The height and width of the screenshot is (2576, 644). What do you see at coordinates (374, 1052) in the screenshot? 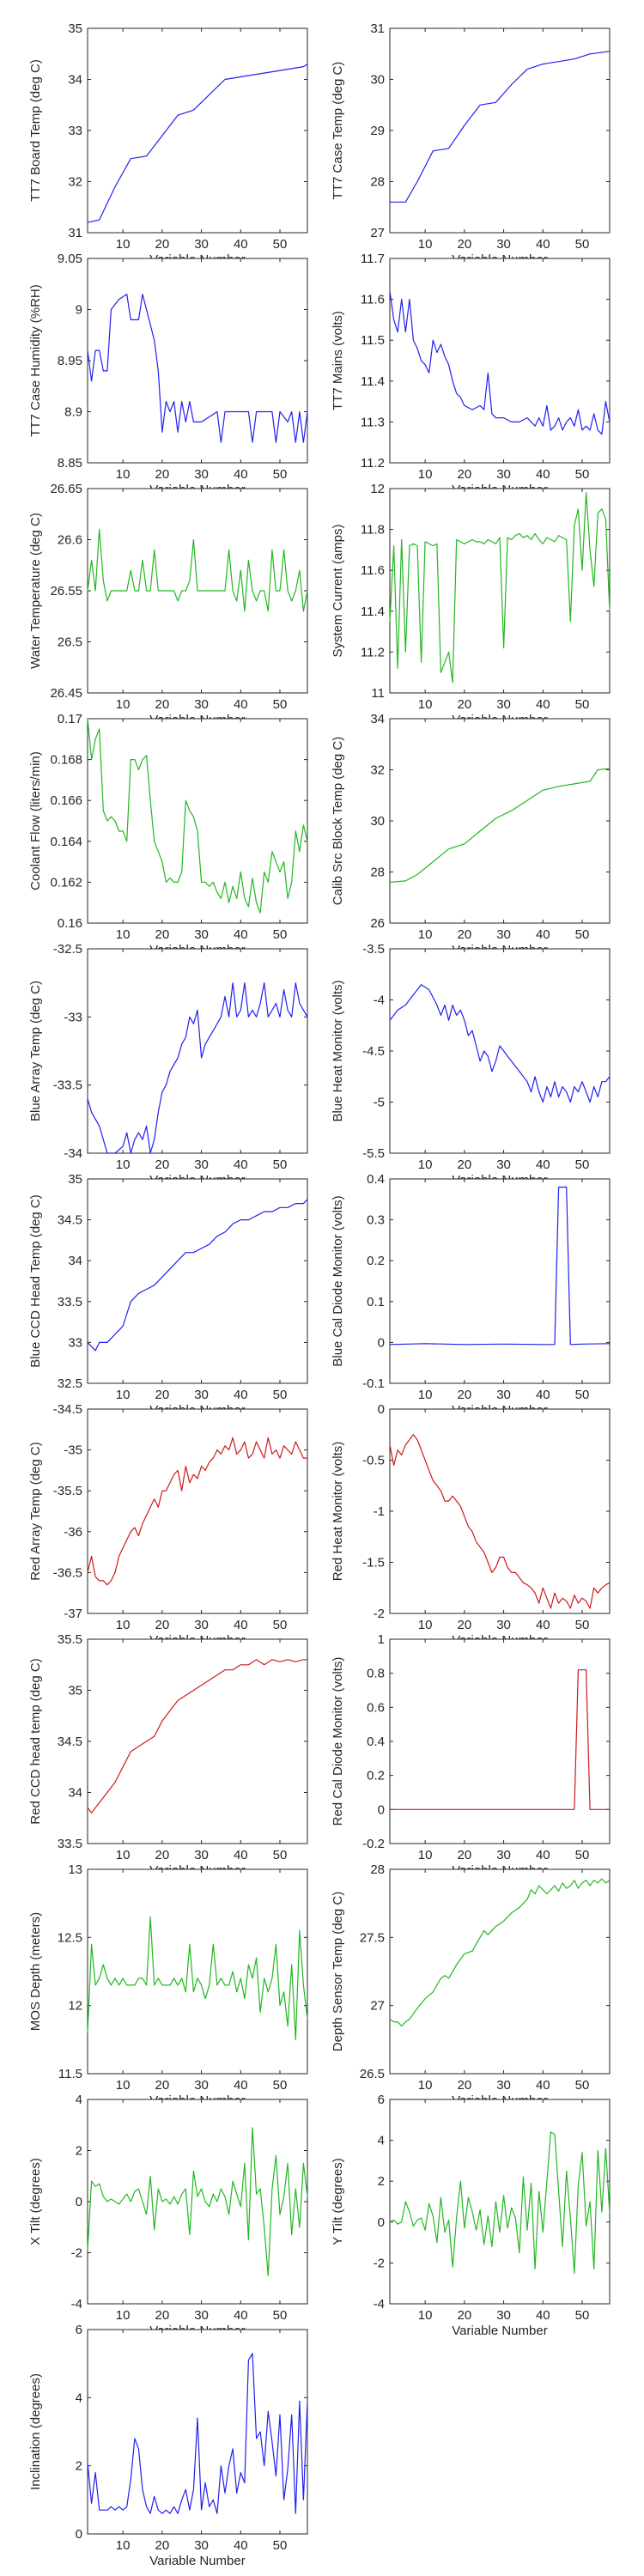
I see `y-tick-label: -4.5` at bounding box center [374, 1052].